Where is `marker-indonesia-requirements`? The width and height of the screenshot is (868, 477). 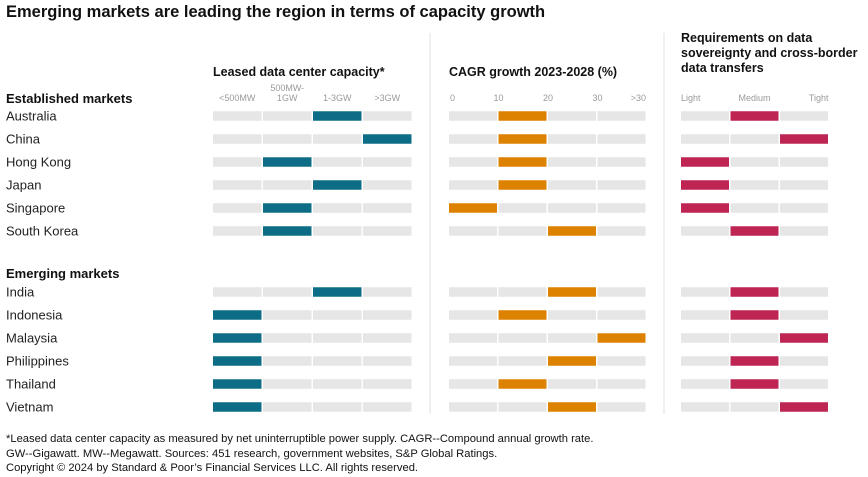 marker-indonesia-requirements is located at coordinates (754, 315).